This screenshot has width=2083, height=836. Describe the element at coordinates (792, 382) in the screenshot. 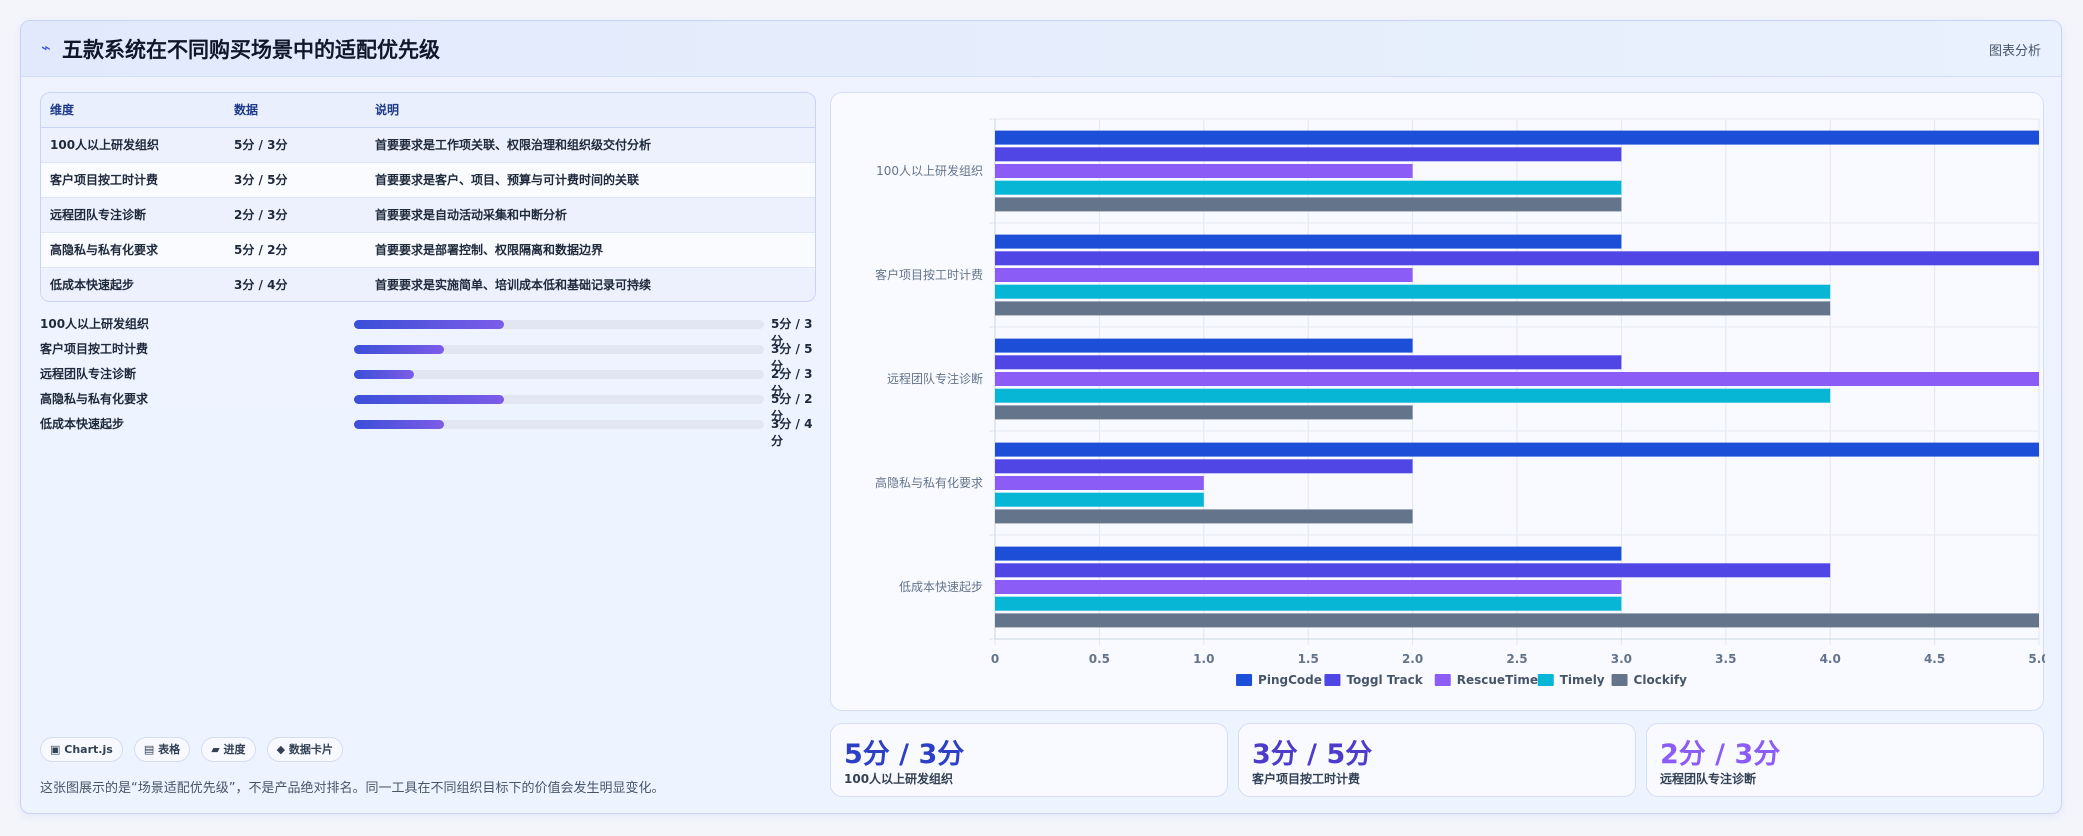

I see `progress-value: 2分 / 3分` at that location.